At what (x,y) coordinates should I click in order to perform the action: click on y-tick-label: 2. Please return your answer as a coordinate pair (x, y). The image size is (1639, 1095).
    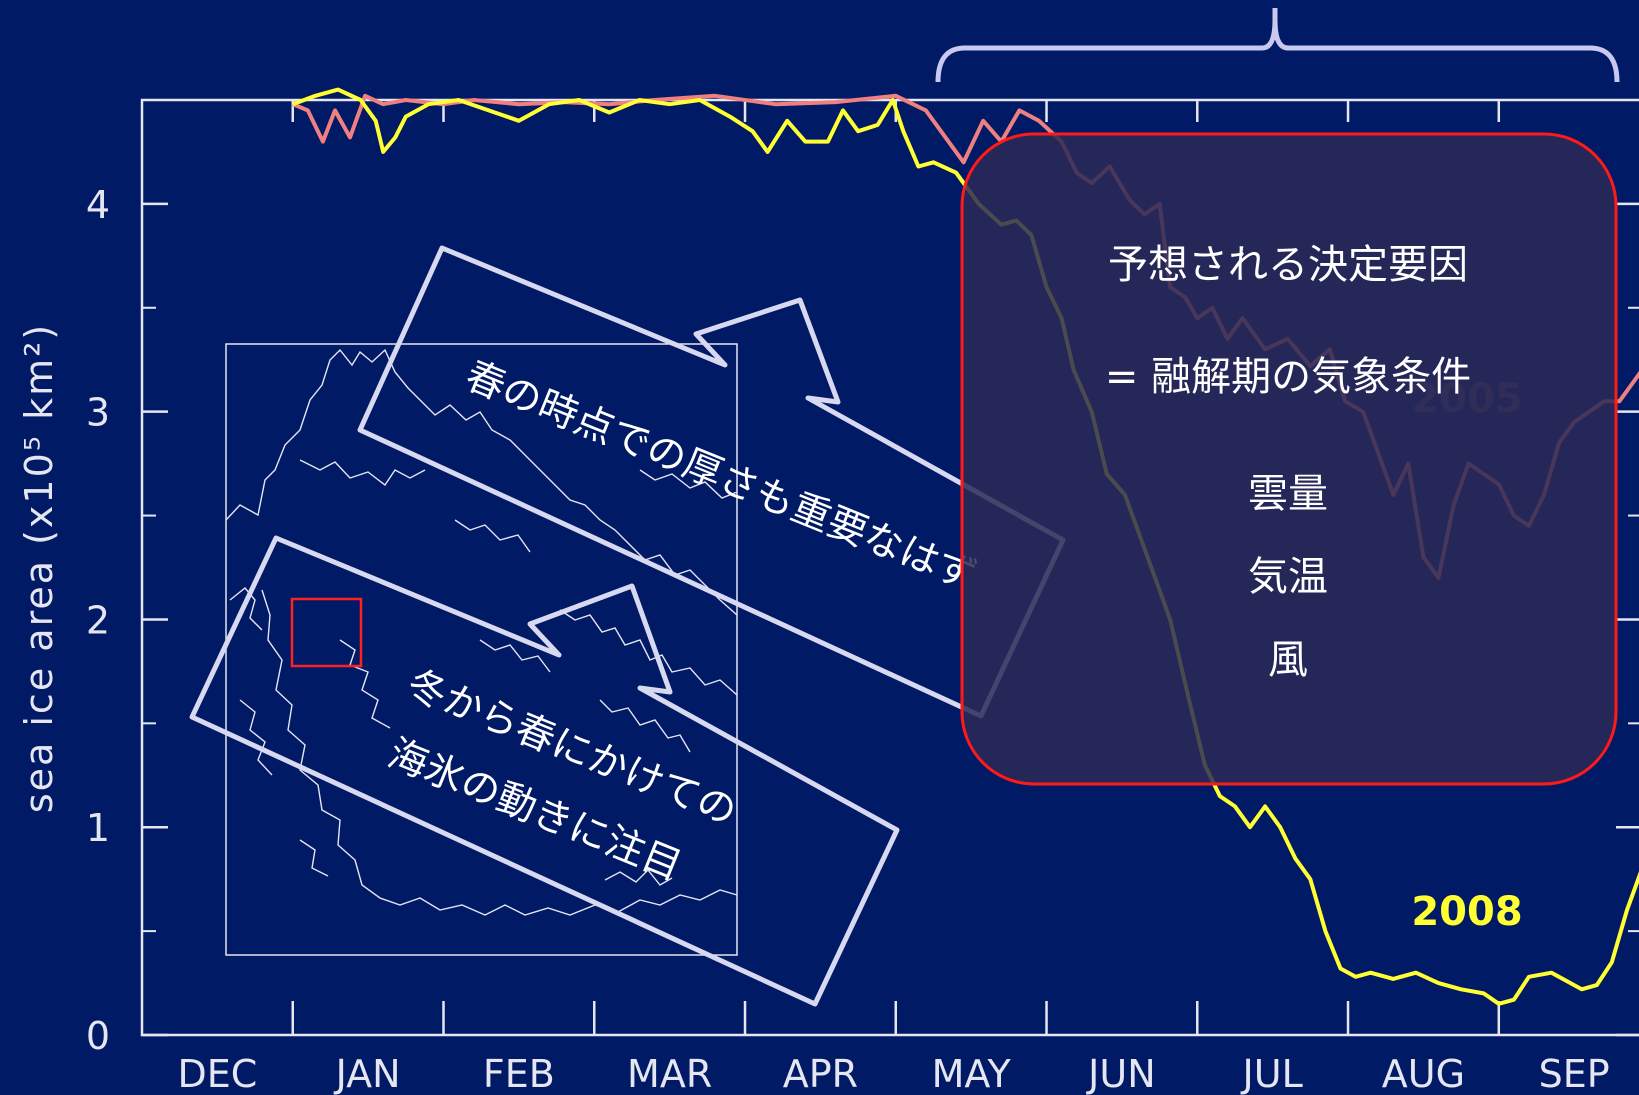
    Looking at the image, I should click on (98, 620).